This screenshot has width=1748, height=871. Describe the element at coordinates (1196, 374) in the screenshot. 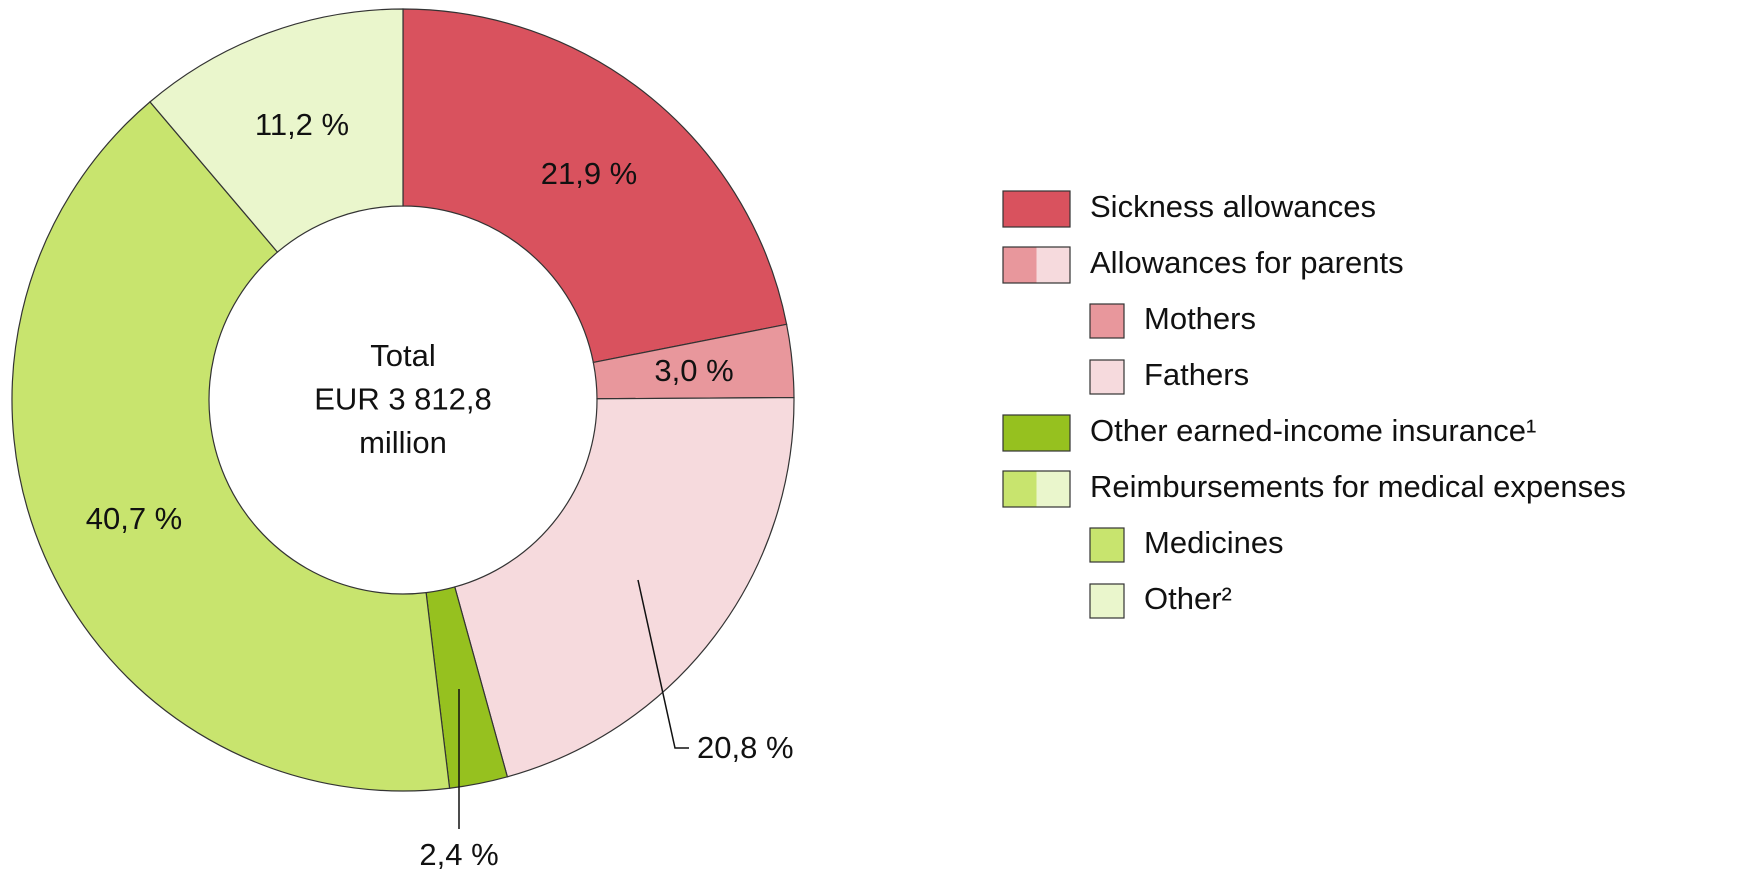

I see `legend-label: Fathers` at that location.